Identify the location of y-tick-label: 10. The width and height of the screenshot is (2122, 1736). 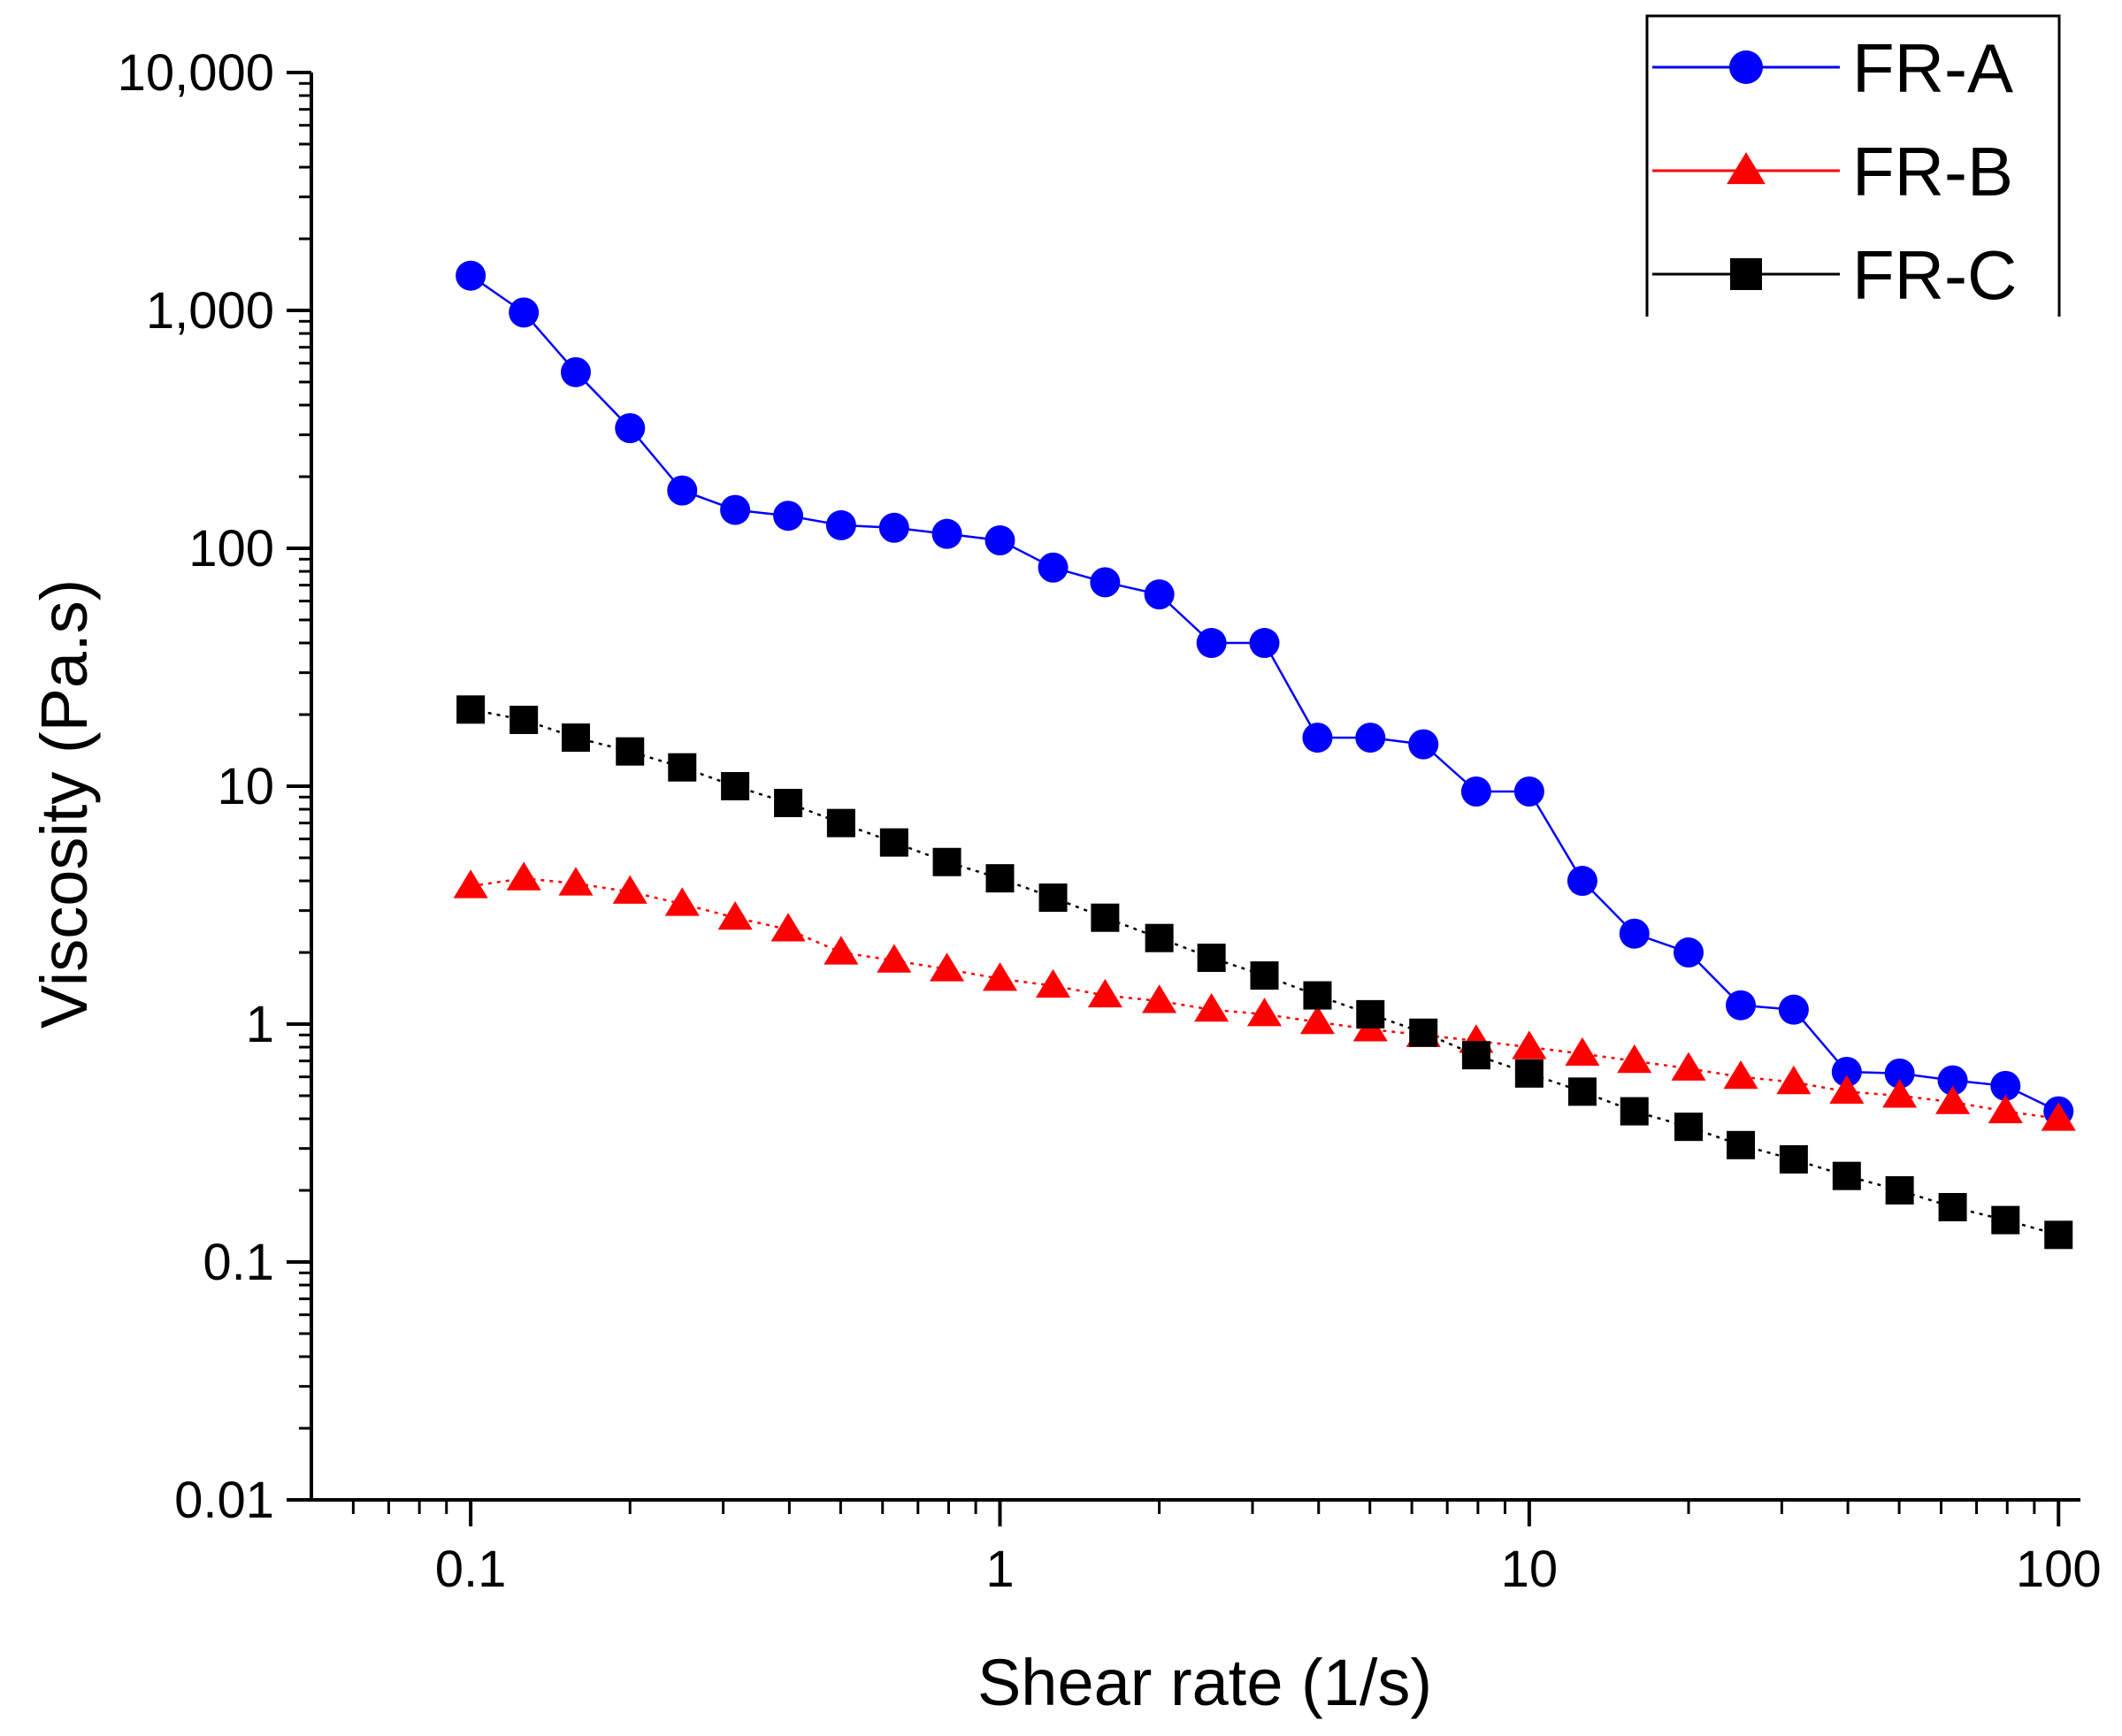
(245, 787).